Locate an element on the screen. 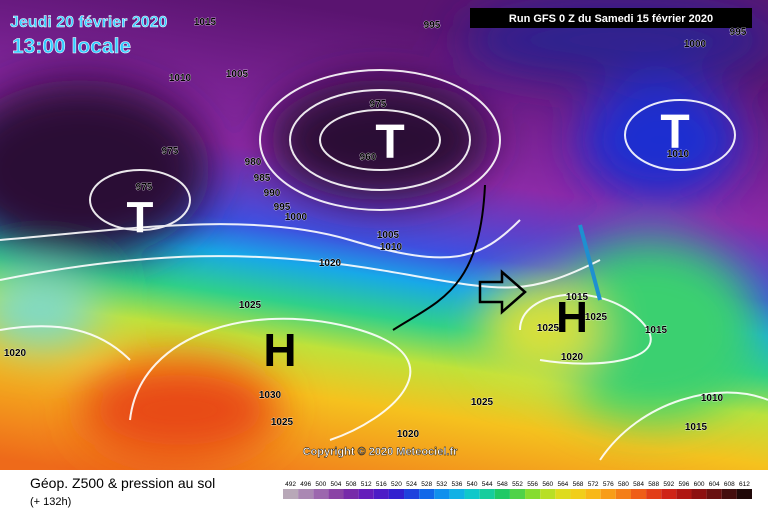  scale-label: 596 is located at coordinates (683, 484).